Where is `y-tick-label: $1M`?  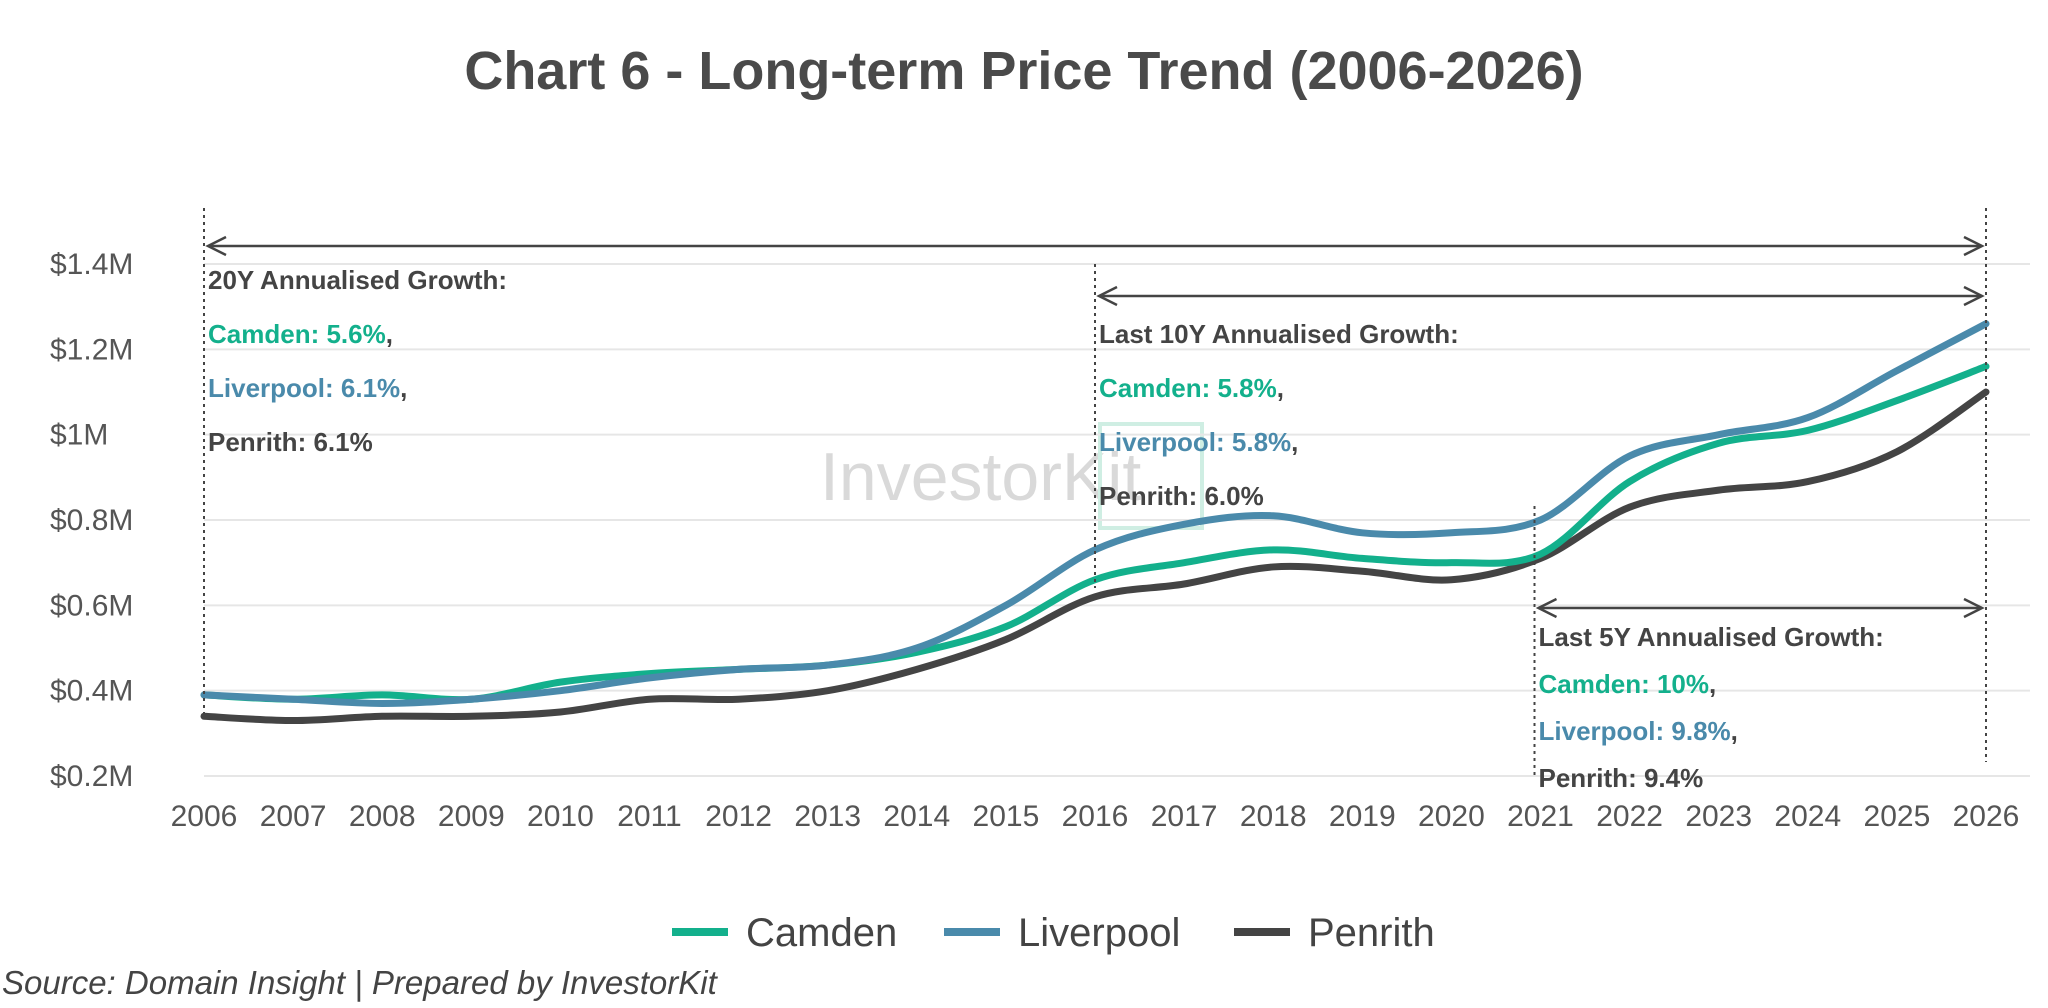 y-tick-label: $1M is located at coordinates (79, 435).